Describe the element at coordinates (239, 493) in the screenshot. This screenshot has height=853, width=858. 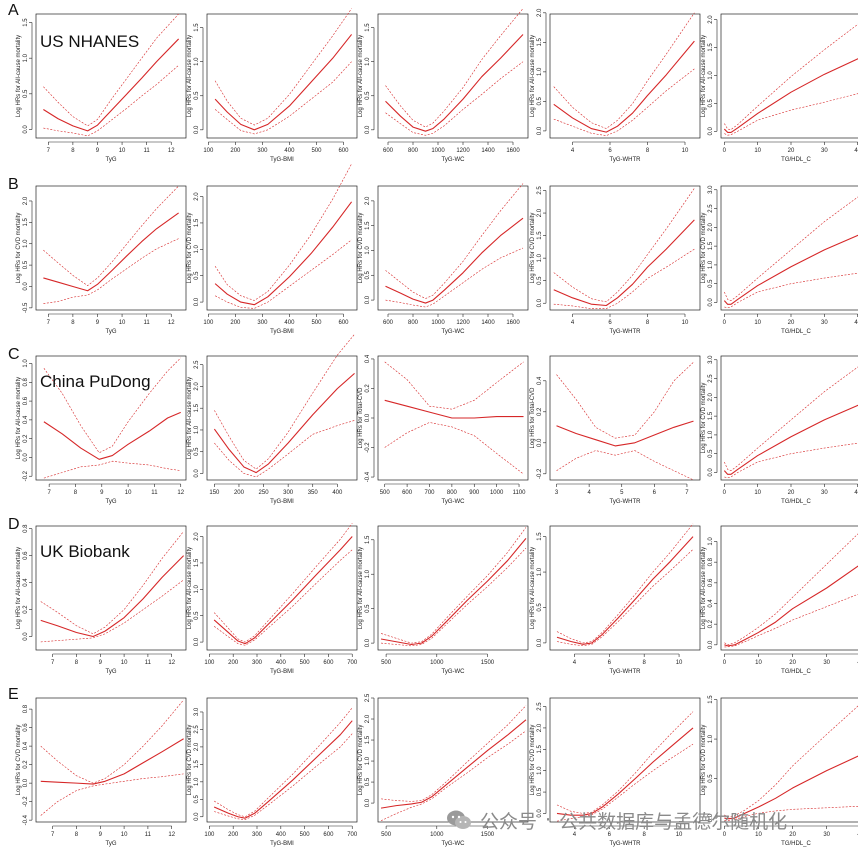
I see `x-tick-label: 200` at that location.